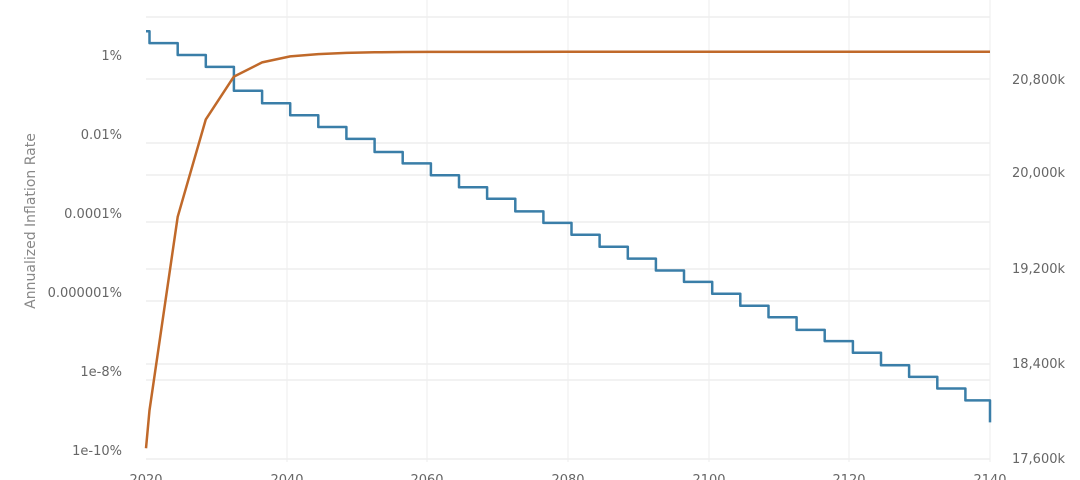 The image size is (1080, 480). I want to click on x-axis: 2020 2040 2060 2080 2100 2120 2140, so click(567, 476).